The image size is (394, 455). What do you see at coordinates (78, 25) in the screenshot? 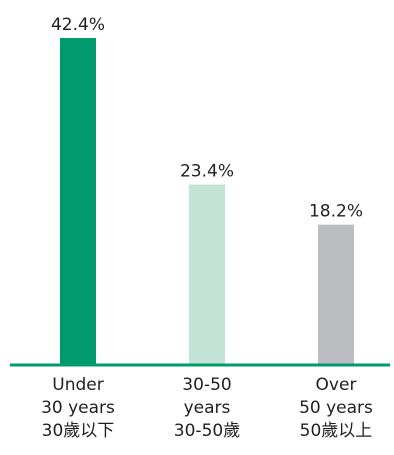
I see `value-label-1: 42.4%` at bounding box center [78, 25].